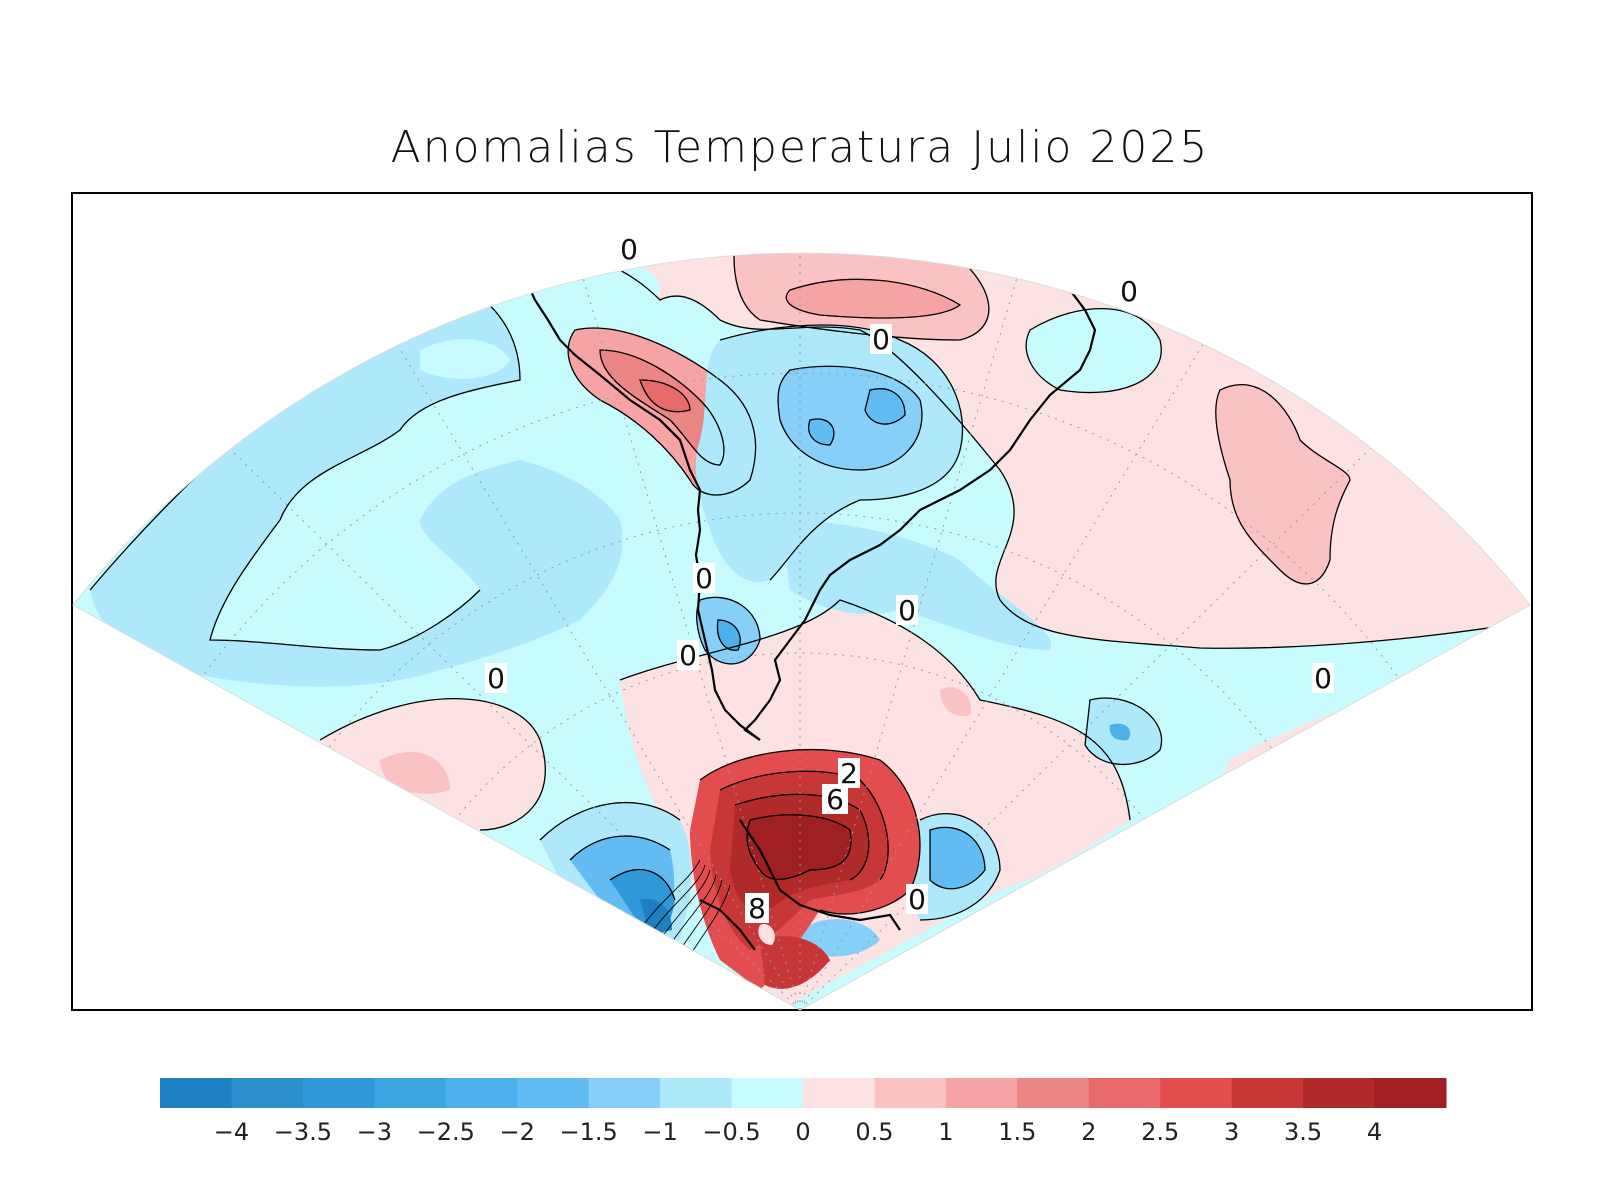 The image size is (1600, 1200). I want to click on svg-text: 6, so click(835, 799).